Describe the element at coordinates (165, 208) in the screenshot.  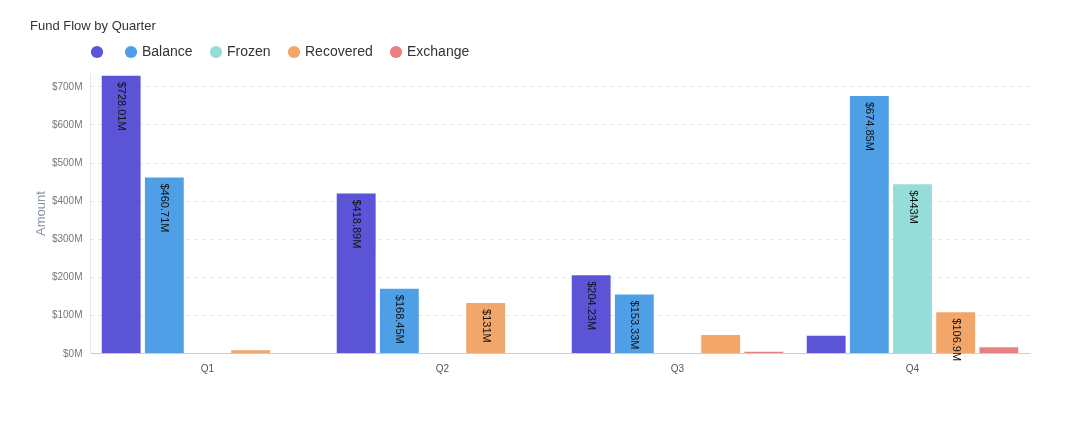
I see `data-label: $460.71M` at that location.